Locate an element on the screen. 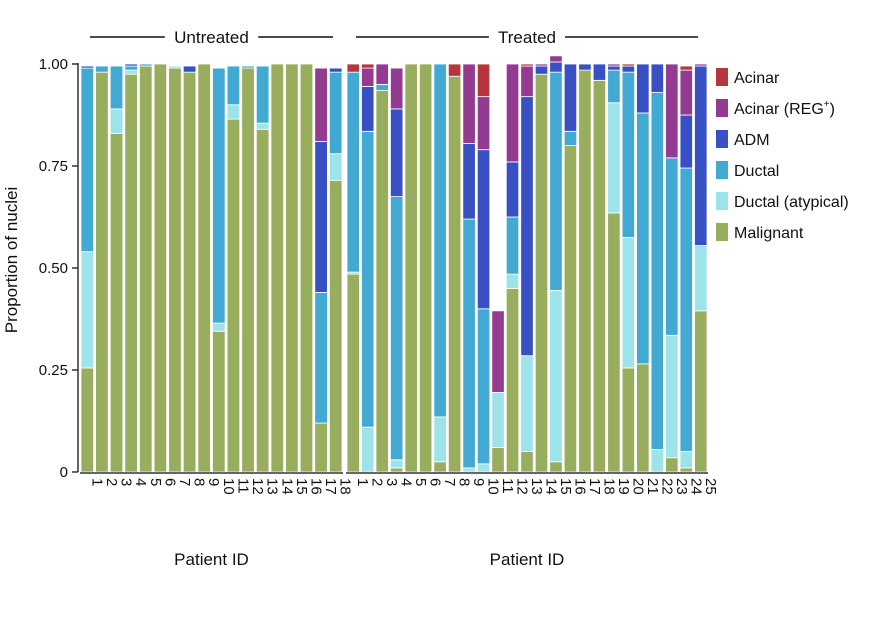 Image resolution: width=878 pixels, height=620 pixels. y-tick-label: 0 is located at coordinates (64, 472).